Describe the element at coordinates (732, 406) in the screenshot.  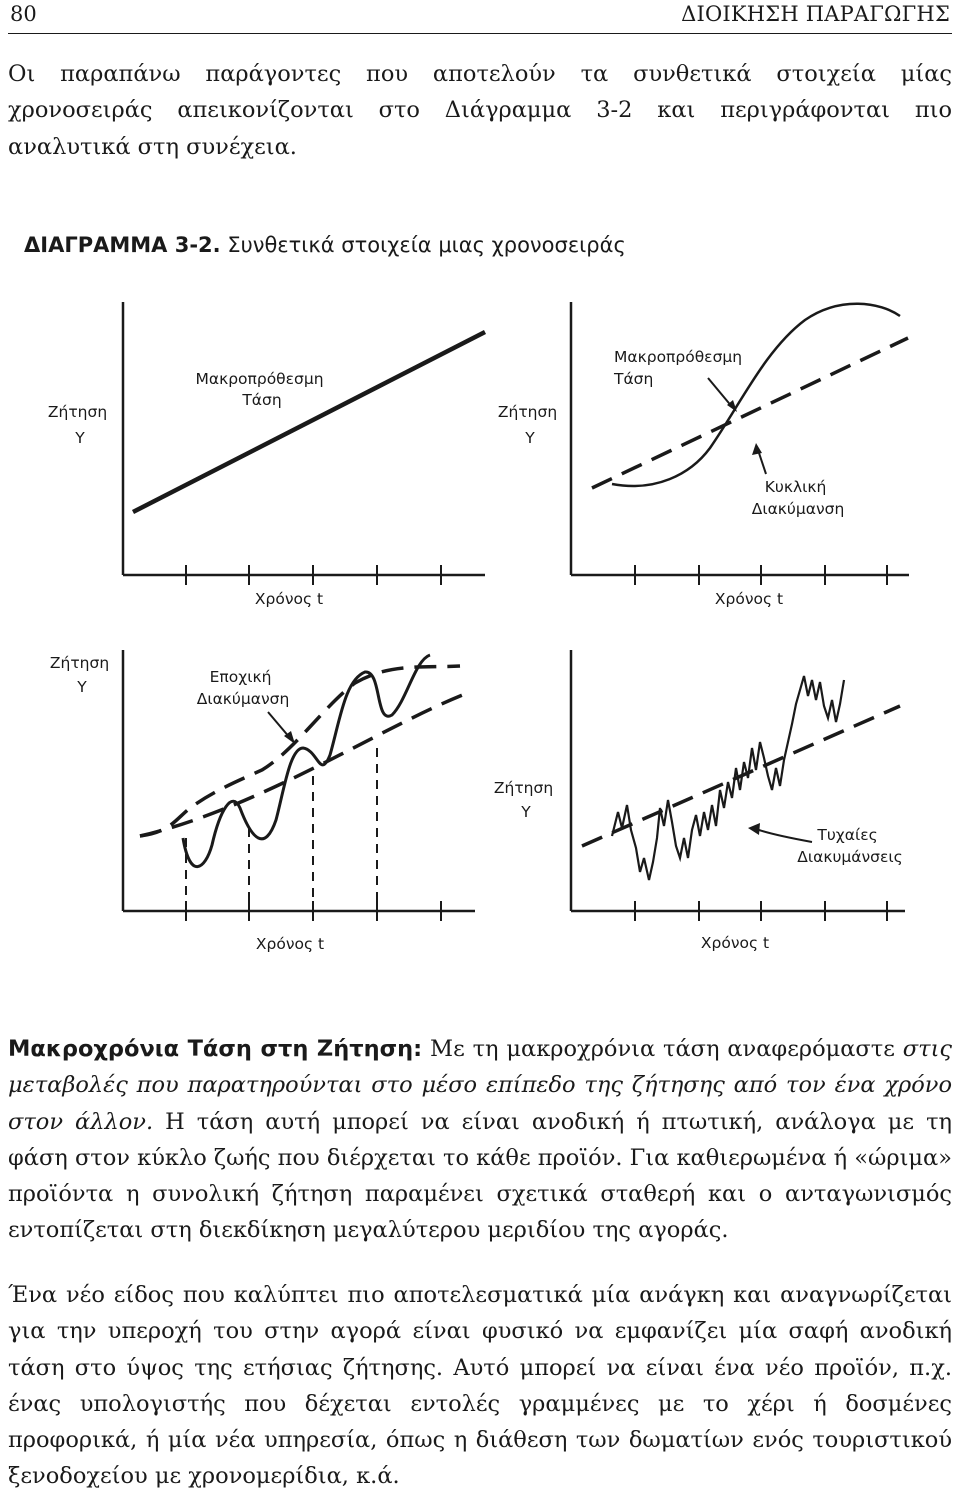
I see `arrow-trend-head` at that location.